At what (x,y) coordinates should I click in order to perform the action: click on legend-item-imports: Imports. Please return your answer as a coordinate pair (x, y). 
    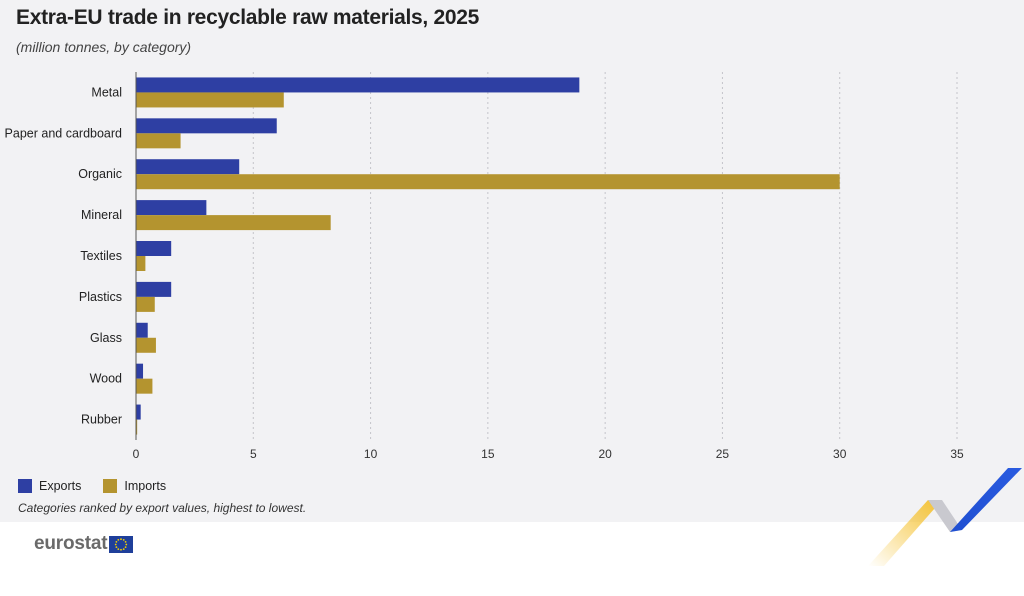
    Looking at the image, I should click on (134, 486).